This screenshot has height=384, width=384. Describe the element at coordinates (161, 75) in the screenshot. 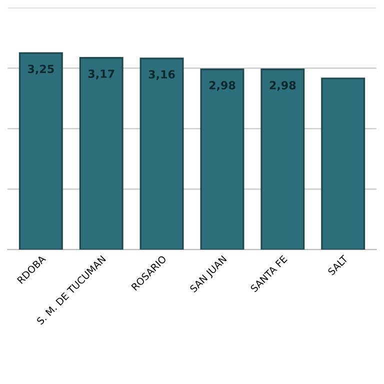

I see `data-label: 3,16` at that location.